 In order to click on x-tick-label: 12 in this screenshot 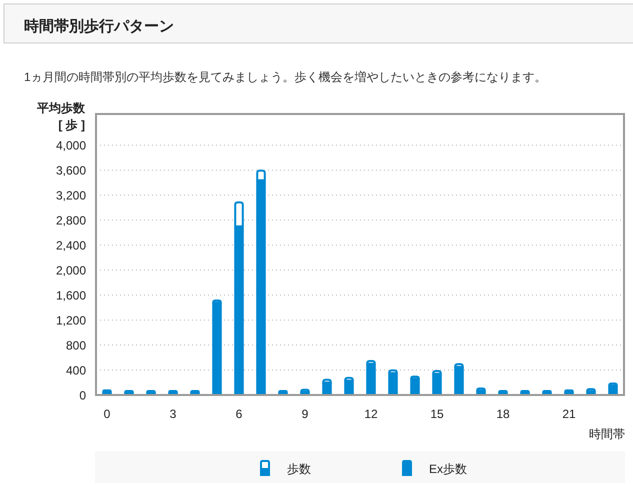, I will do `click(371, 414)`.